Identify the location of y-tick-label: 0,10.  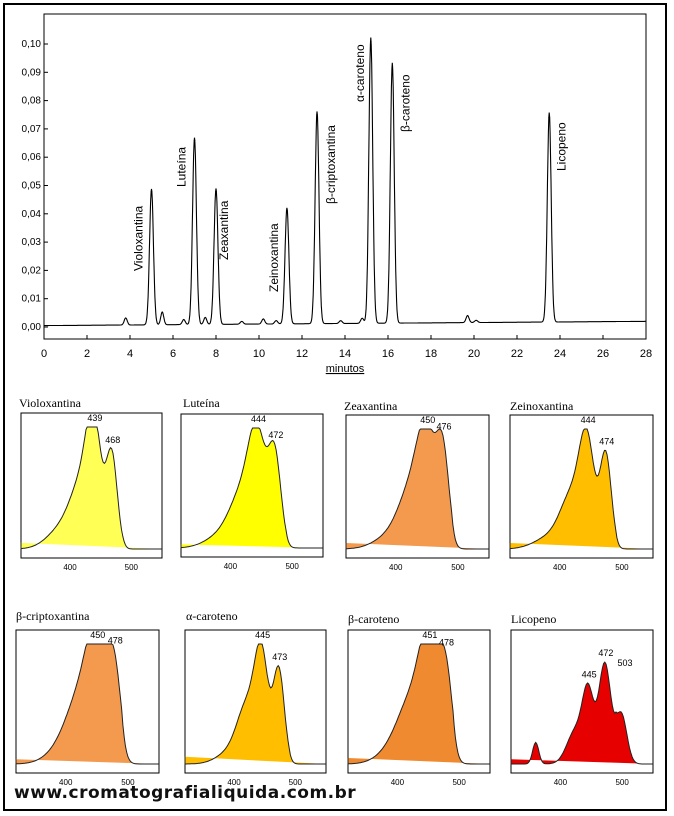
(32, 44).